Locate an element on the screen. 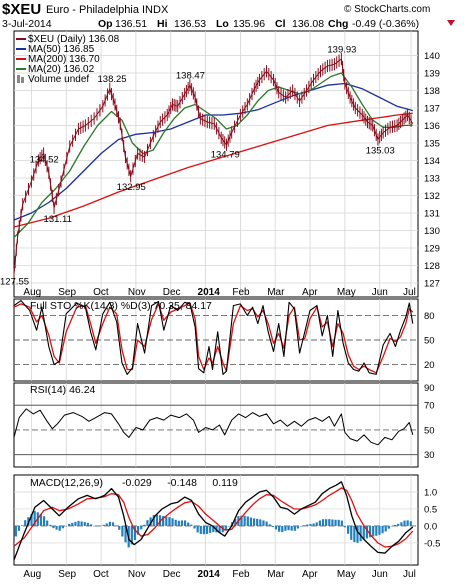 This screenshot has width=464, height=586. y-tick-label: 90 is located at coordinates (429, 388).